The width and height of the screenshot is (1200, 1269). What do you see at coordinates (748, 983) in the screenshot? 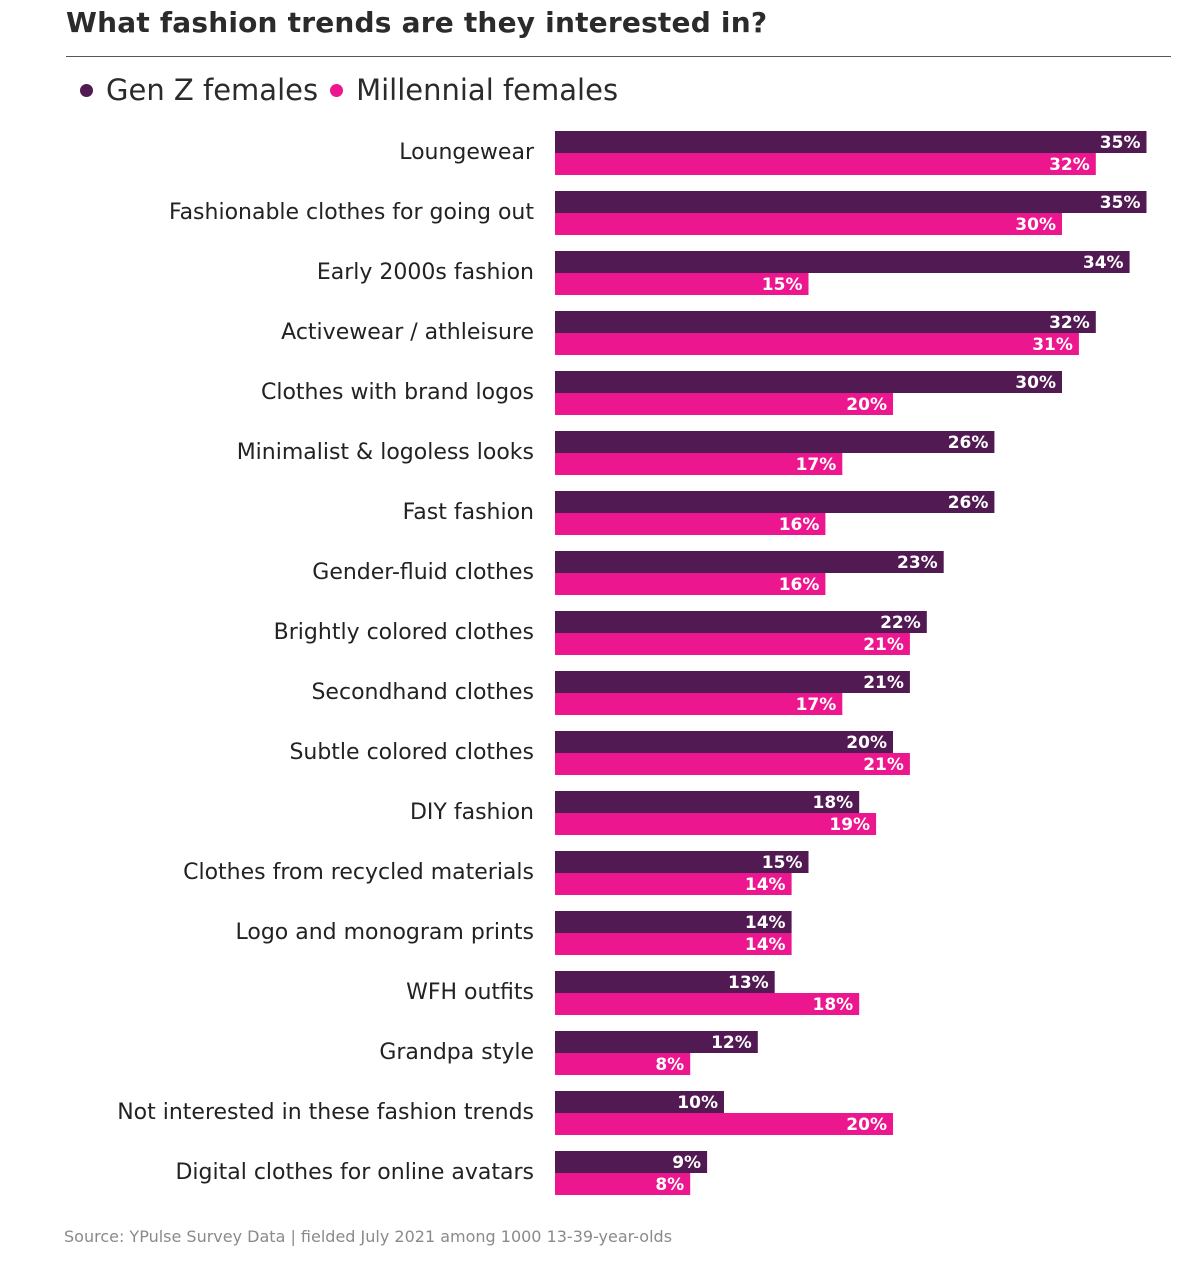
I see `value-label-genz: 13%` at bounding box center [748, 983].